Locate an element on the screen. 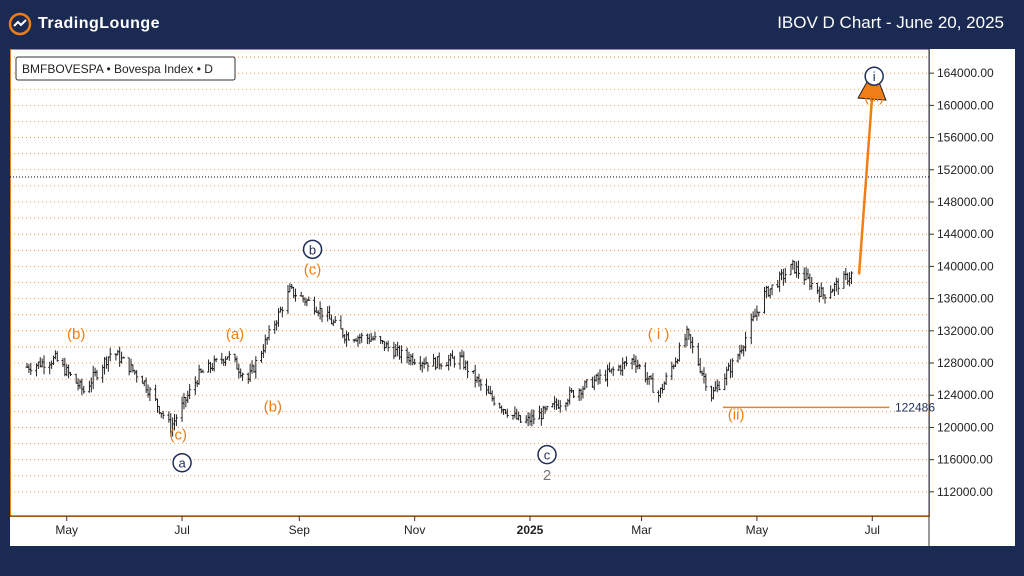  y-tick-label: 156000.00 is located at coordinates (965, 138).